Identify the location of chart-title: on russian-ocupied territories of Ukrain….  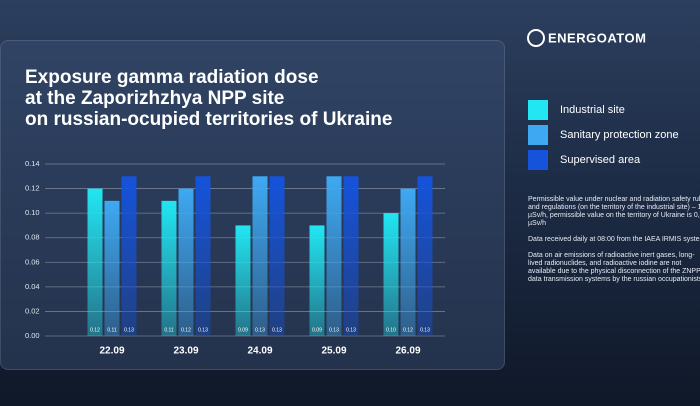
(208, 119).